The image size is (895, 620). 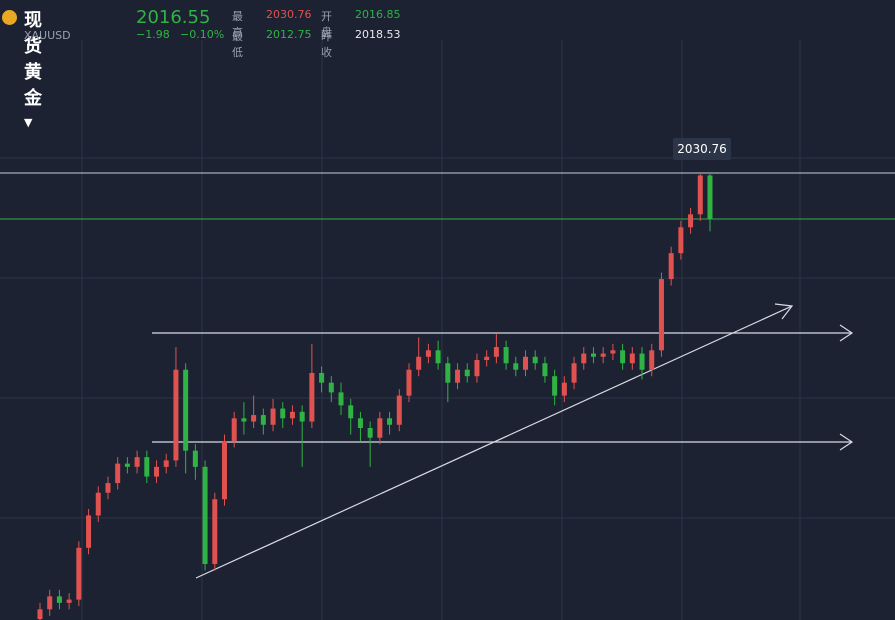 What do you see at coordinates (289, 14) in the screenshot?
I see `value: 2030.76` at bounding box center [289, 14].